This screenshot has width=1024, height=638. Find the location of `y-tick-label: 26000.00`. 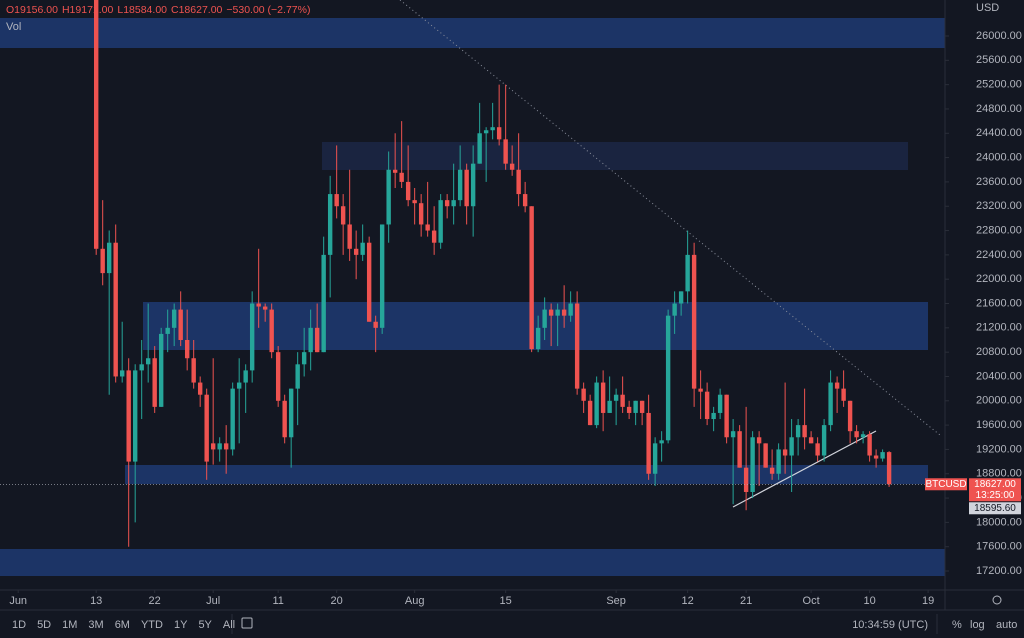

y-tick-label: 26000.00 is located at coordinates (999, 36).